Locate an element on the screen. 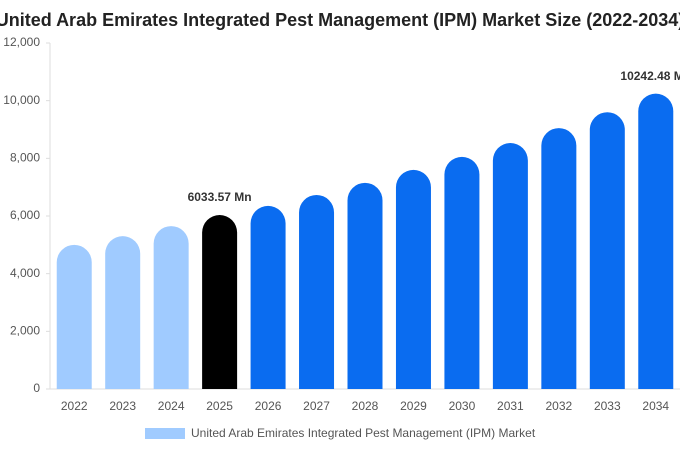  x-tick-label: 2023 is located at coordinates (122, 406).